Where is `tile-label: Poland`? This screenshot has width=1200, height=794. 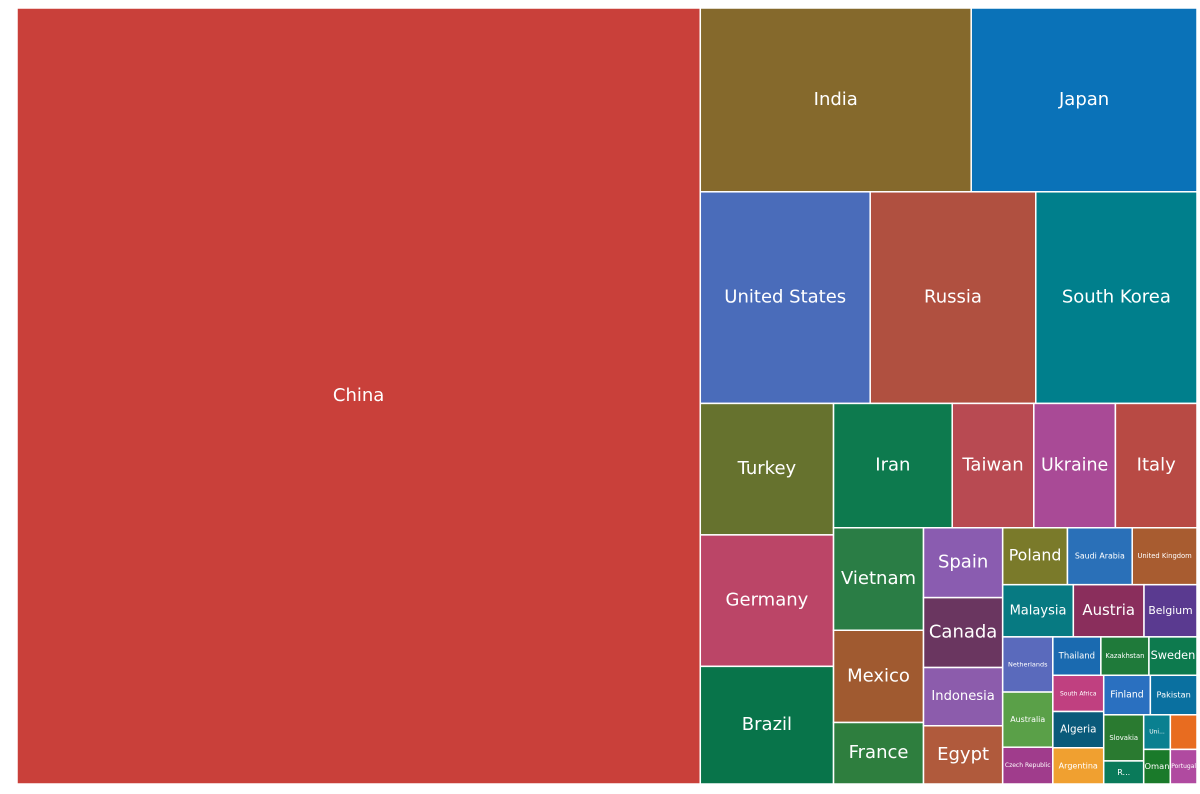
tile-label: Poland is located at coordinates (1035, 555).